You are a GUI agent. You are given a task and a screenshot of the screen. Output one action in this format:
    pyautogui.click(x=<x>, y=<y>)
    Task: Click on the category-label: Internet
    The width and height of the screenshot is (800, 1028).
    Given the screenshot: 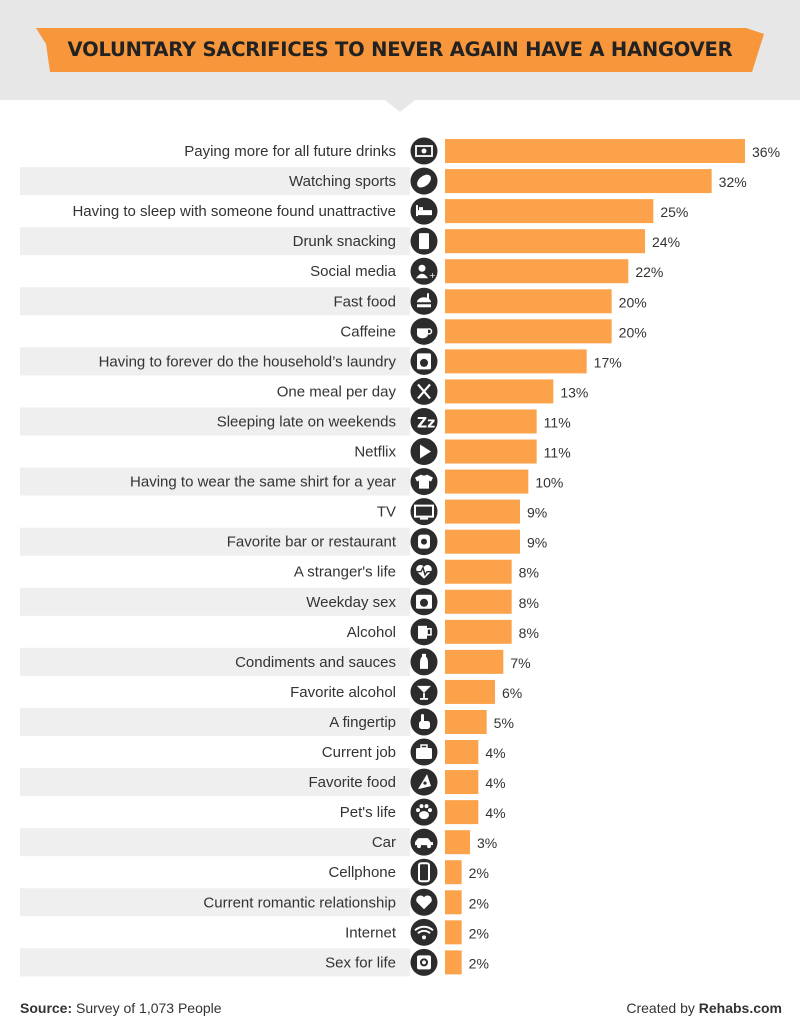 What is the action you would take?
    pyautogui.click(x=371, y=932)
    